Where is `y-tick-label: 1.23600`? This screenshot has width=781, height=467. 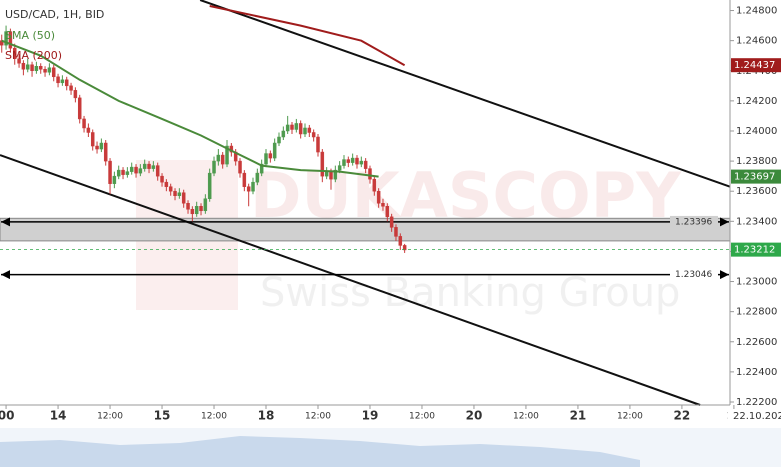 y-tick-label: 1.23600 is located at coordinates (756, 191).